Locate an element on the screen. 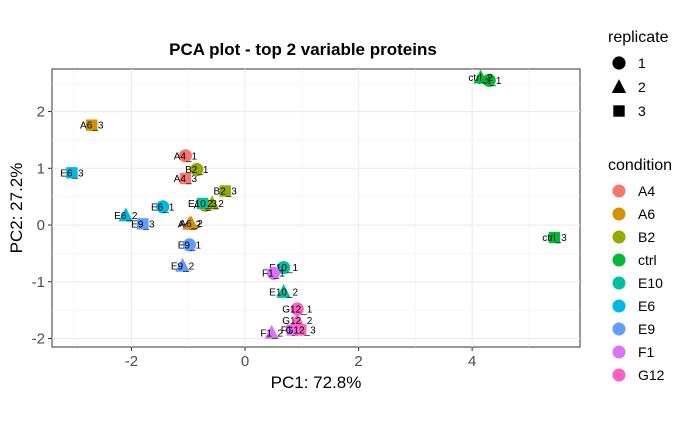 The height and width of the screenshot is (432, 700). legend-key-a4 is located at coordinates (619, 191).